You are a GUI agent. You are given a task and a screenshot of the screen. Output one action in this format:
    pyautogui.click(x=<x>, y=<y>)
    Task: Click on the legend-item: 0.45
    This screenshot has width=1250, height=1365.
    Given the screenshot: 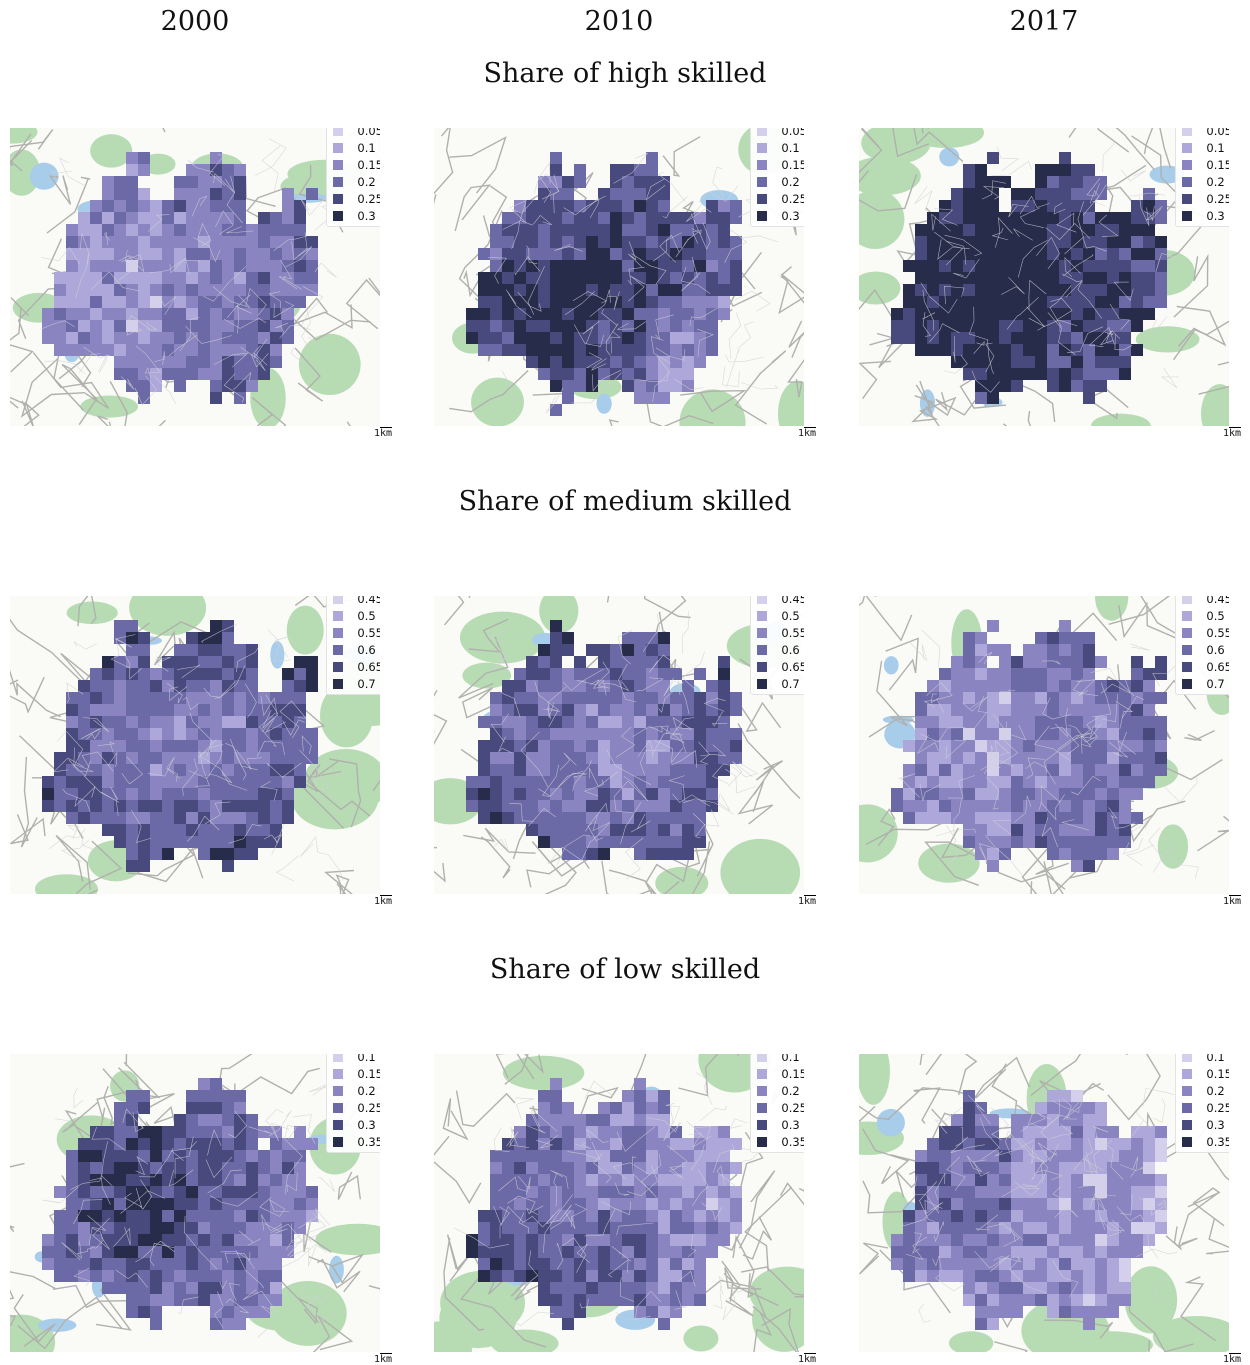 What is the action you would take?
    pyautogui.click(x=780, y=601)
    